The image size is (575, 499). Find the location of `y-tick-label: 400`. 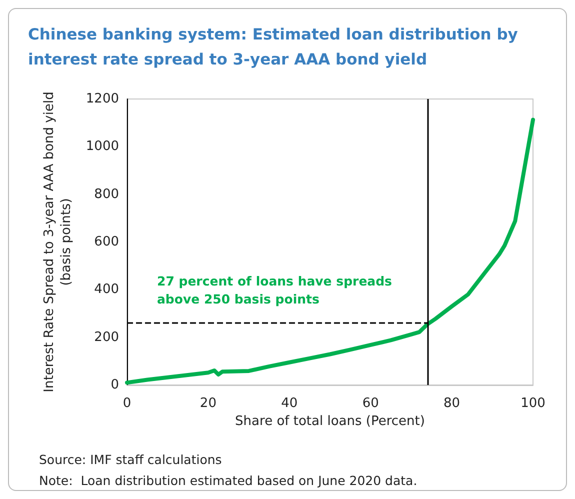

y-tick-label: 400 is located at coordinates (106, 290).